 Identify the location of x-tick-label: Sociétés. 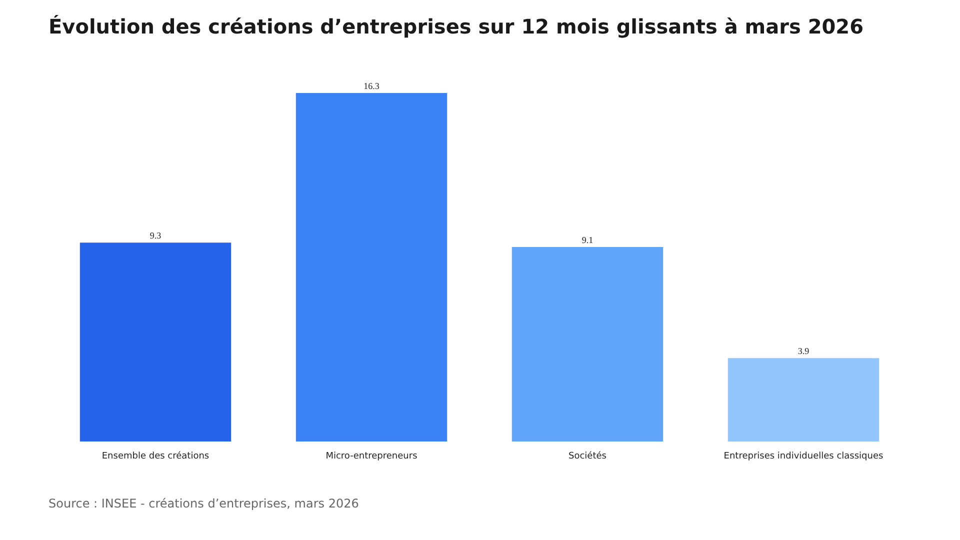
(587, 456).